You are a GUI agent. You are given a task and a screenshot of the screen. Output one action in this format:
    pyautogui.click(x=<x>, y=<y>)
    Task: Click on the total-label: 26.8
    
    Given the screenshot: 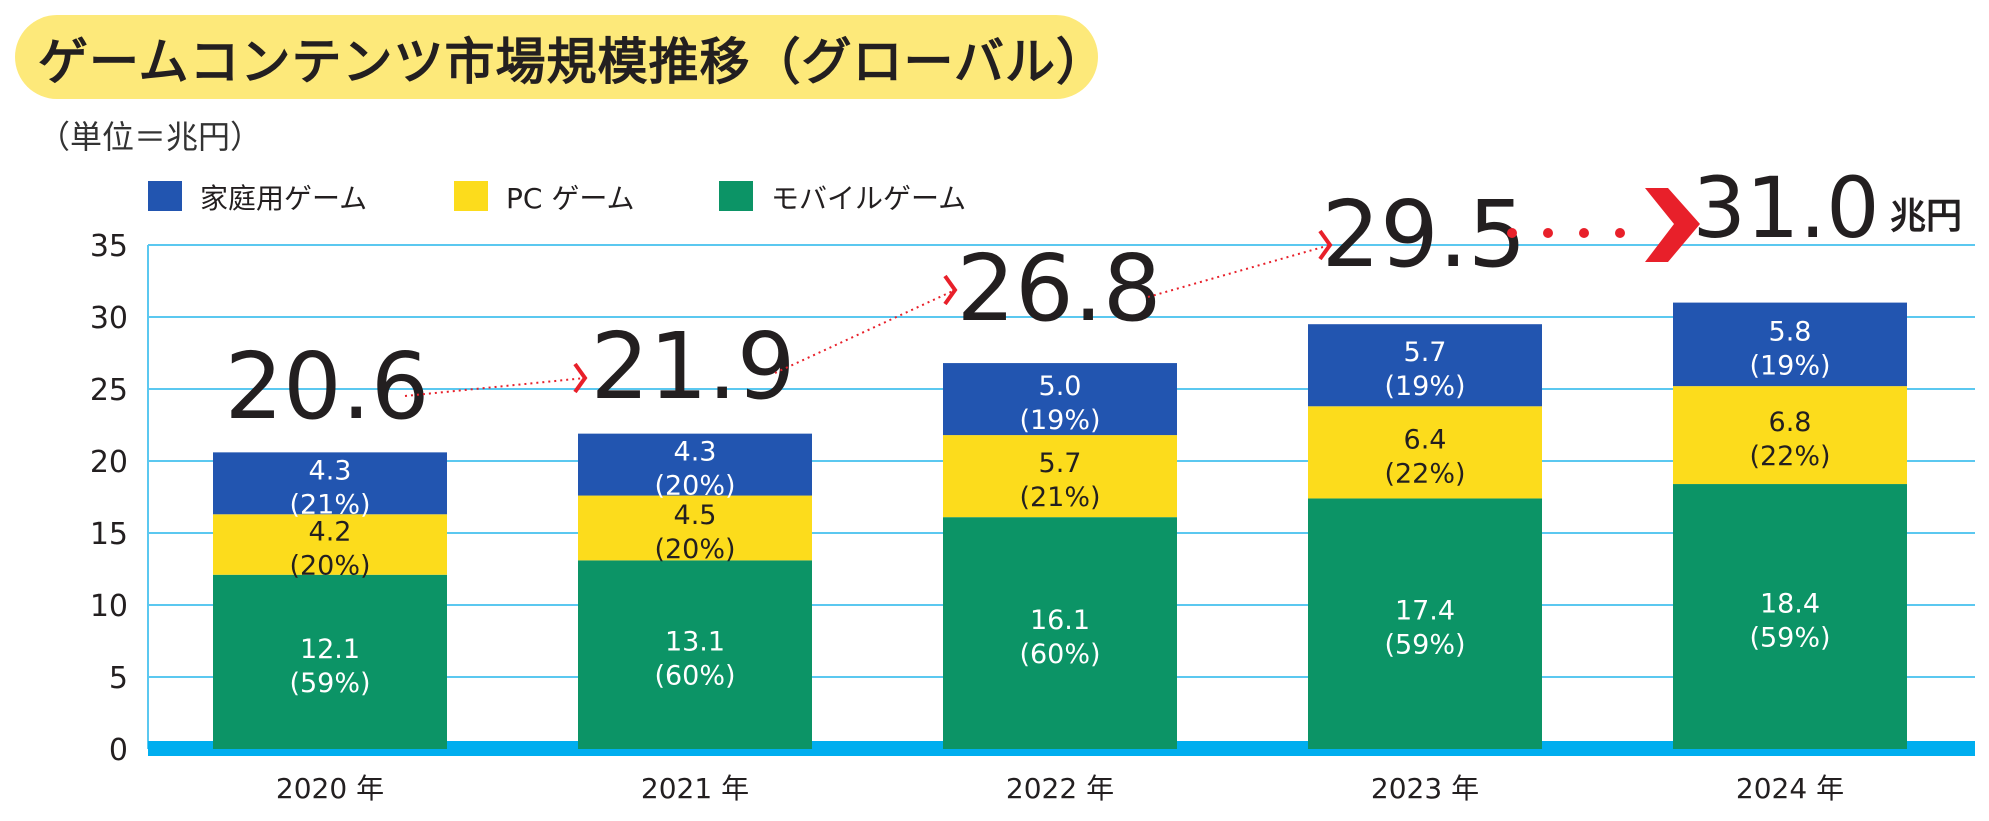 What is the action you would take?
    pyautogui.click(x=1059, y=288)
    